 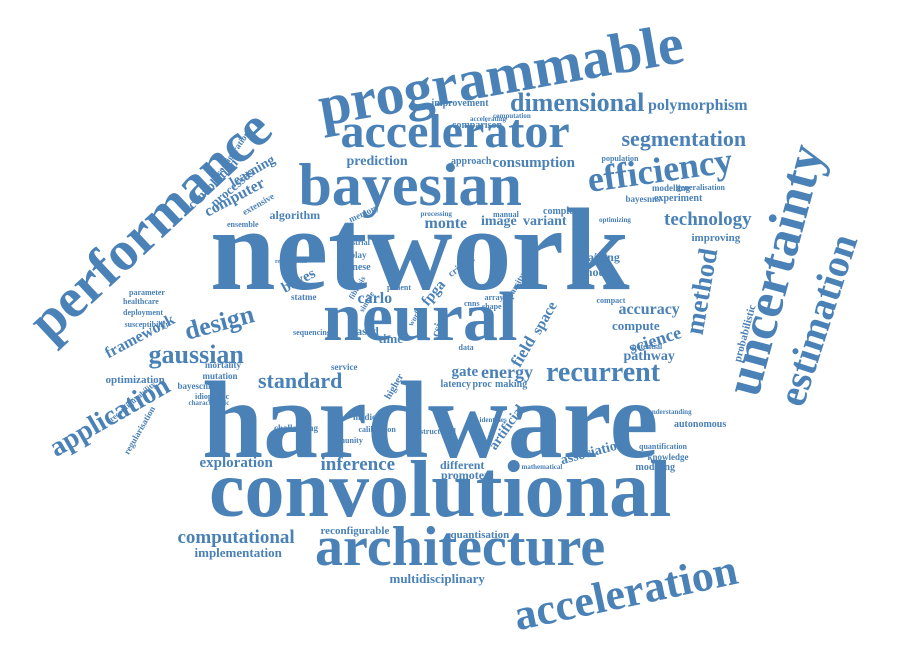 What do you see at coordinates (377, 429) in the screenshot?
I see `cloud-word: calibration` at bounding box center [377, 429].